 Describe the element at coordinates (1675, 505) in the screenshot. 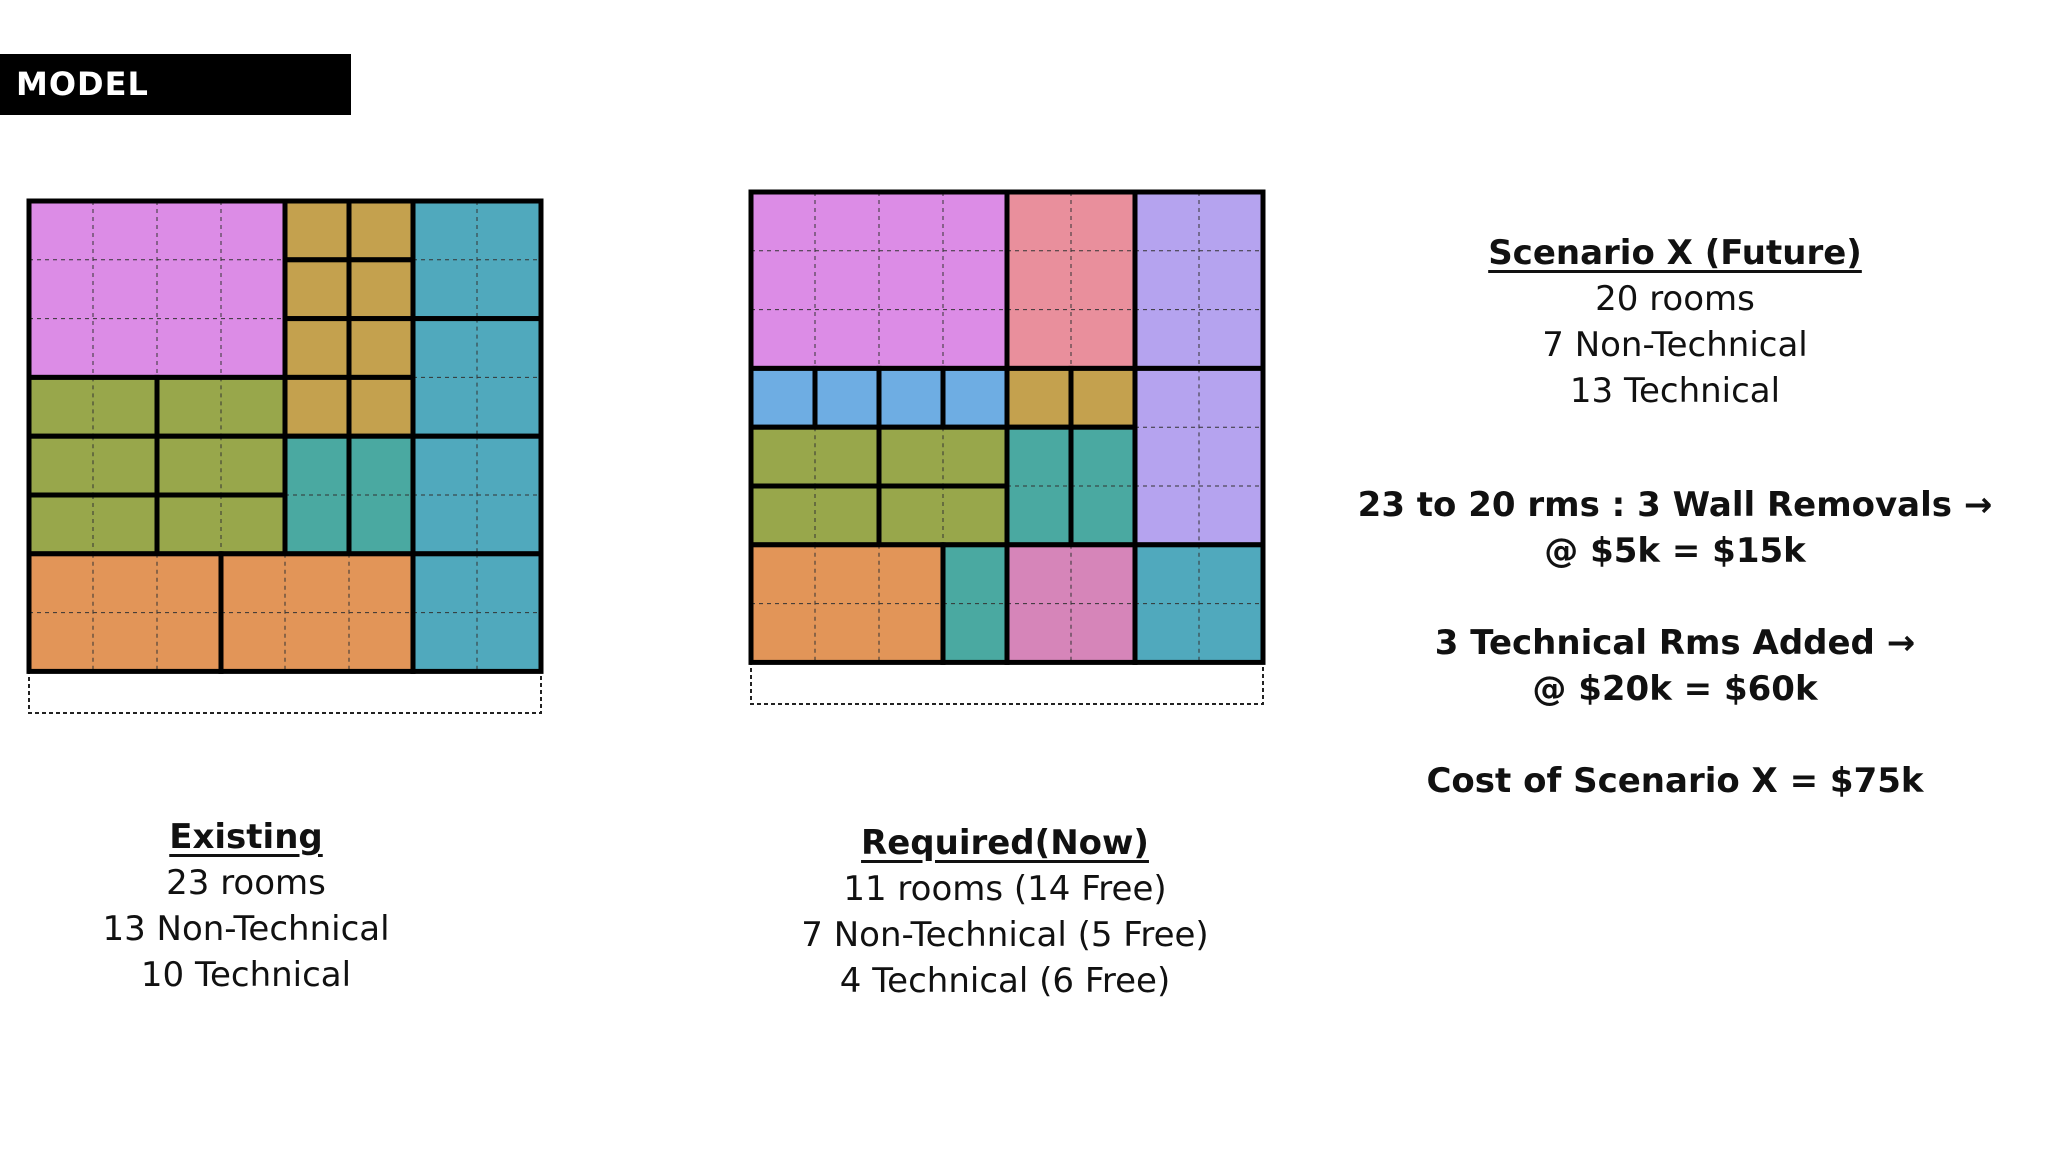

I see `wall-removals-line: 23 to 20 rms : 3 Wall Removals →` at that location.